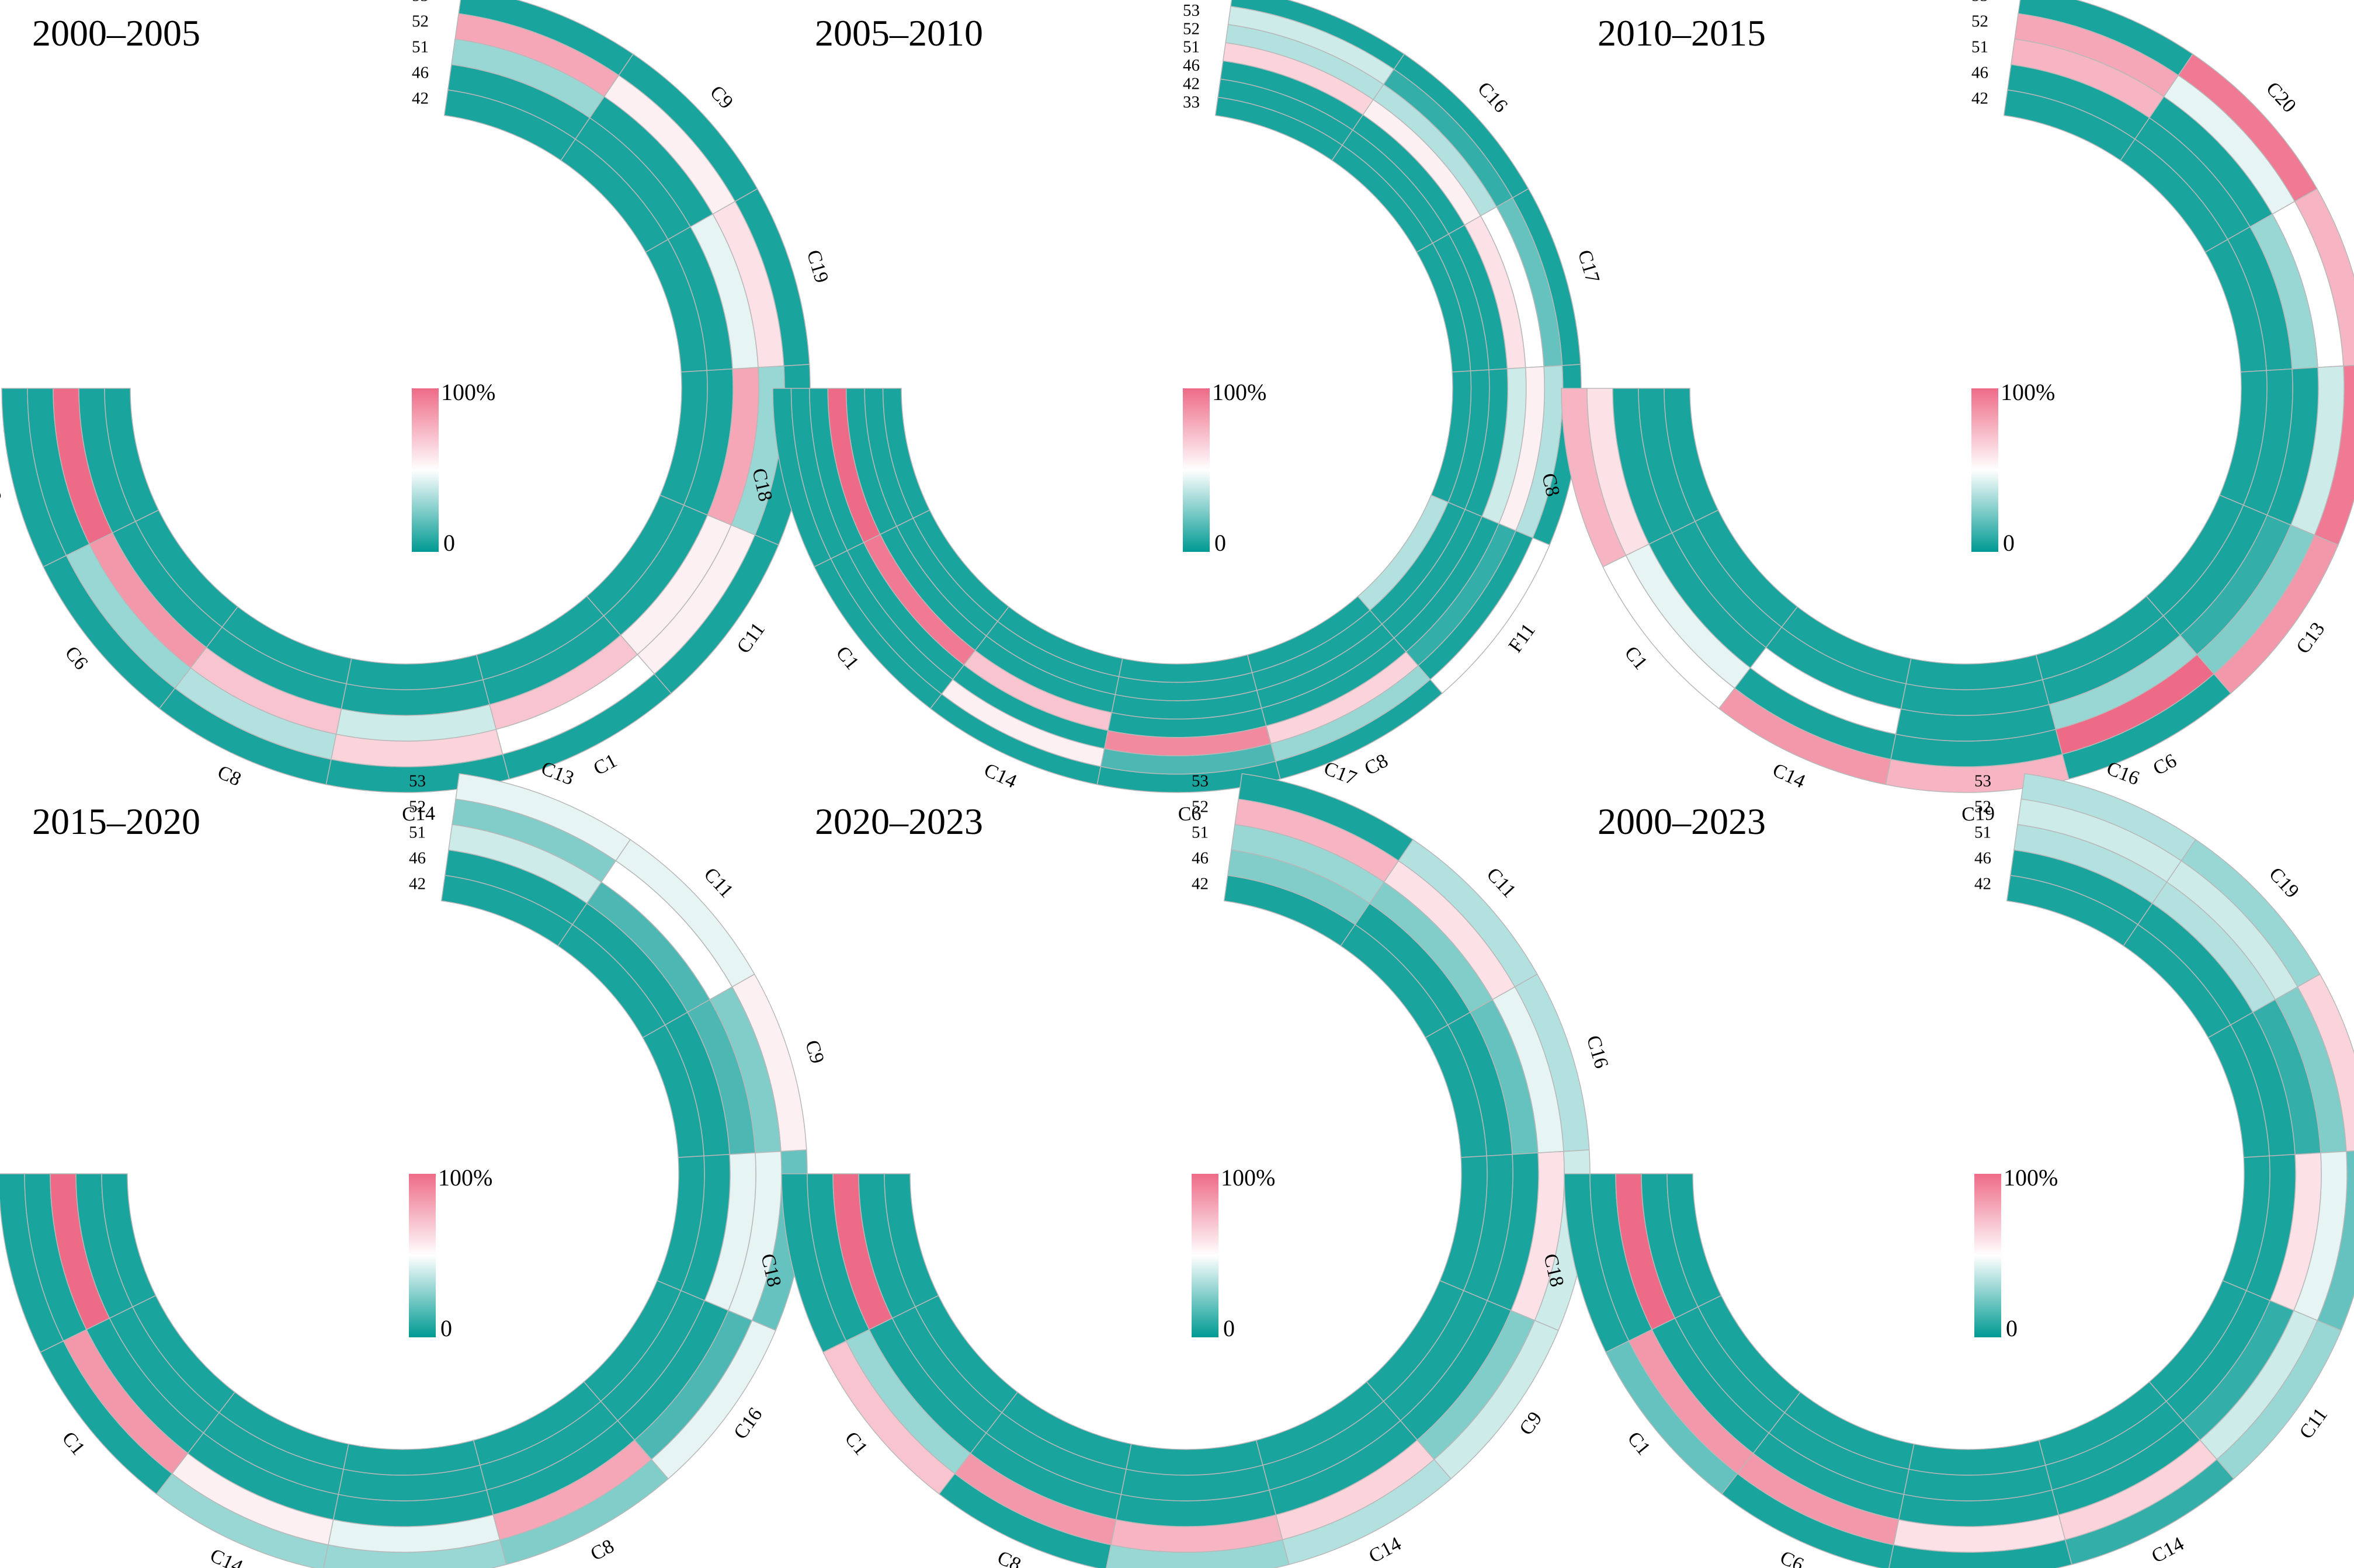 The height and width of the screenshot is (1568, 2354). What do you see at coordinates (1522, 639) in the screenshot?
I see `category-label: F11` at bounding box center [1522, 639].